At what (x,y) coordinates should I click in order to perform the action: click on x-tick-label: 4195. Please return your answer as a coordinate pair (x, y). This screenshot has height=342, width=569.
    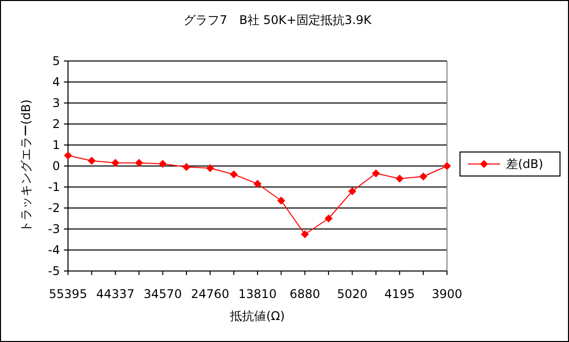
    Looking at the image, I should click on (399, 294).